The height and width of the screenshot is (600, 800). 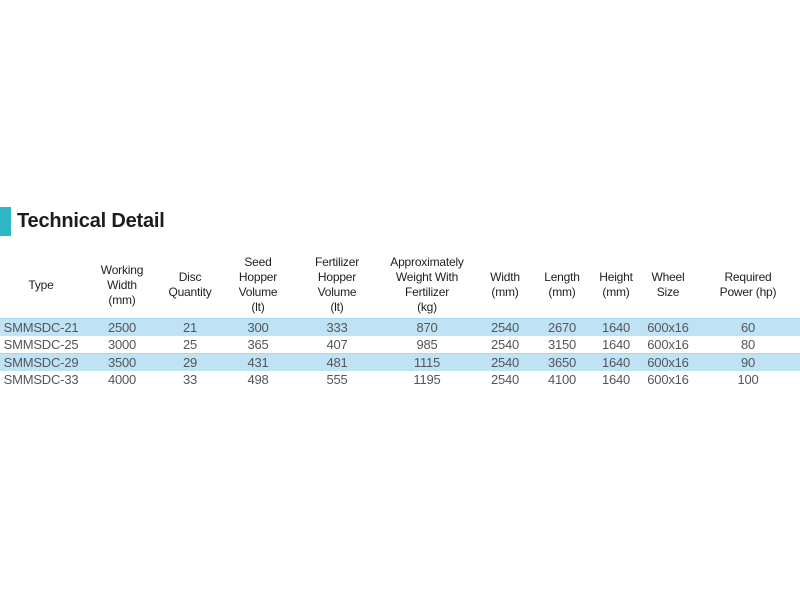 What do you see at coordinates (5, 221) in the screenshot?
I see `accent-bar` at bounding box center [5, 221].